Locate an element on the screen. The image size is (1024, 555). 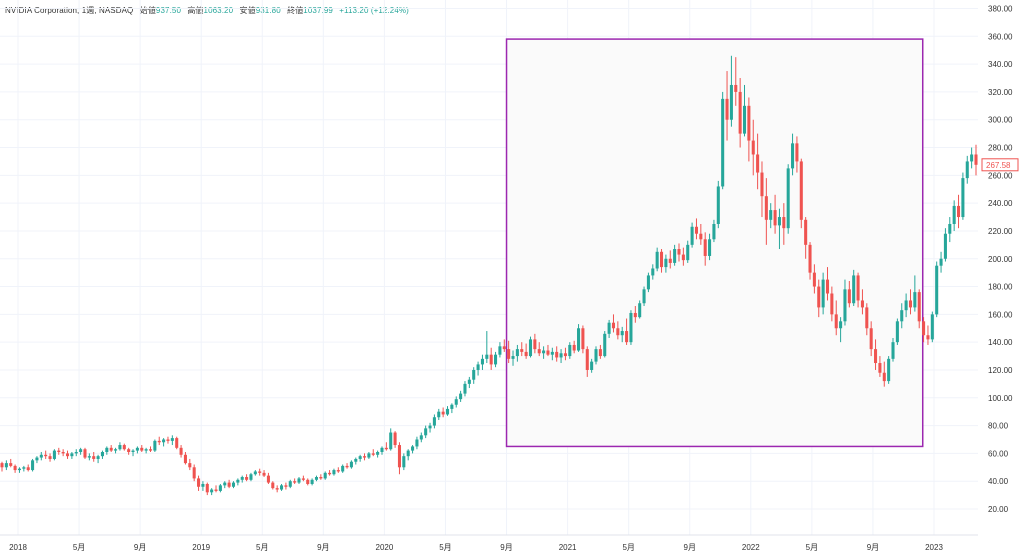
last-price-tag-text: 267.58 is located at coordinates (998, 165).